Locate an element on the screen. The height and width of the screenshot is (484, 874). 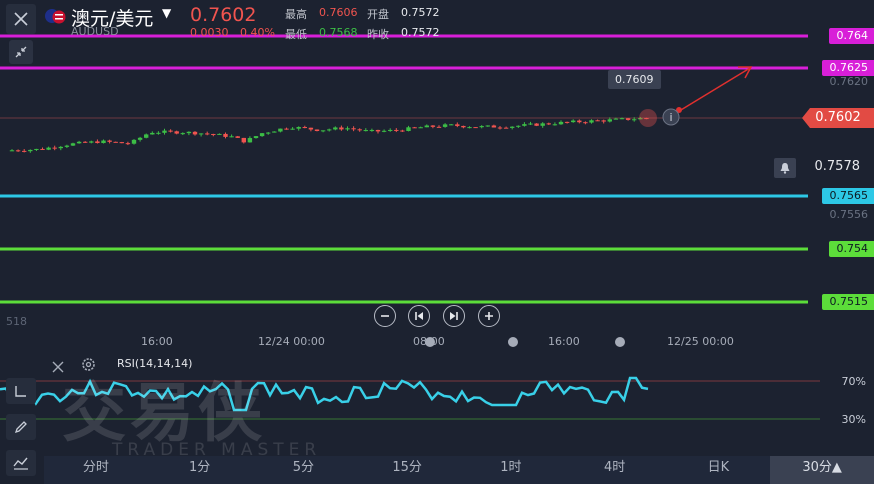
level-tag-green-2: 0.7515 is located at coordinates (847, 302).